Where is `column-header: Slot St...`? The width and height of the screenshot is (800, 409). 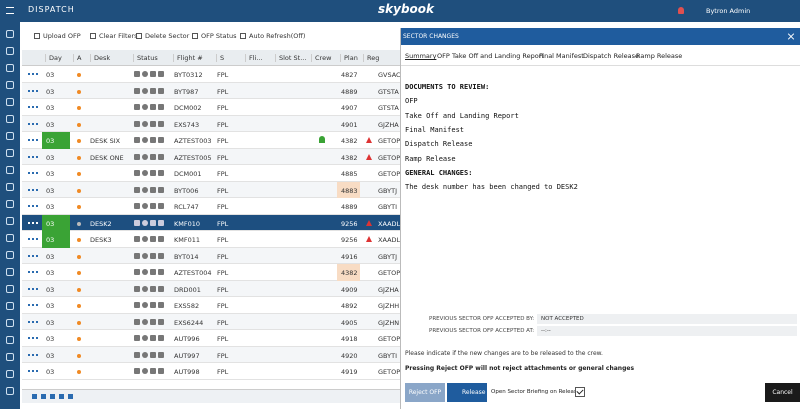
column-header: Slot St... is located at coordinates (291, 58).